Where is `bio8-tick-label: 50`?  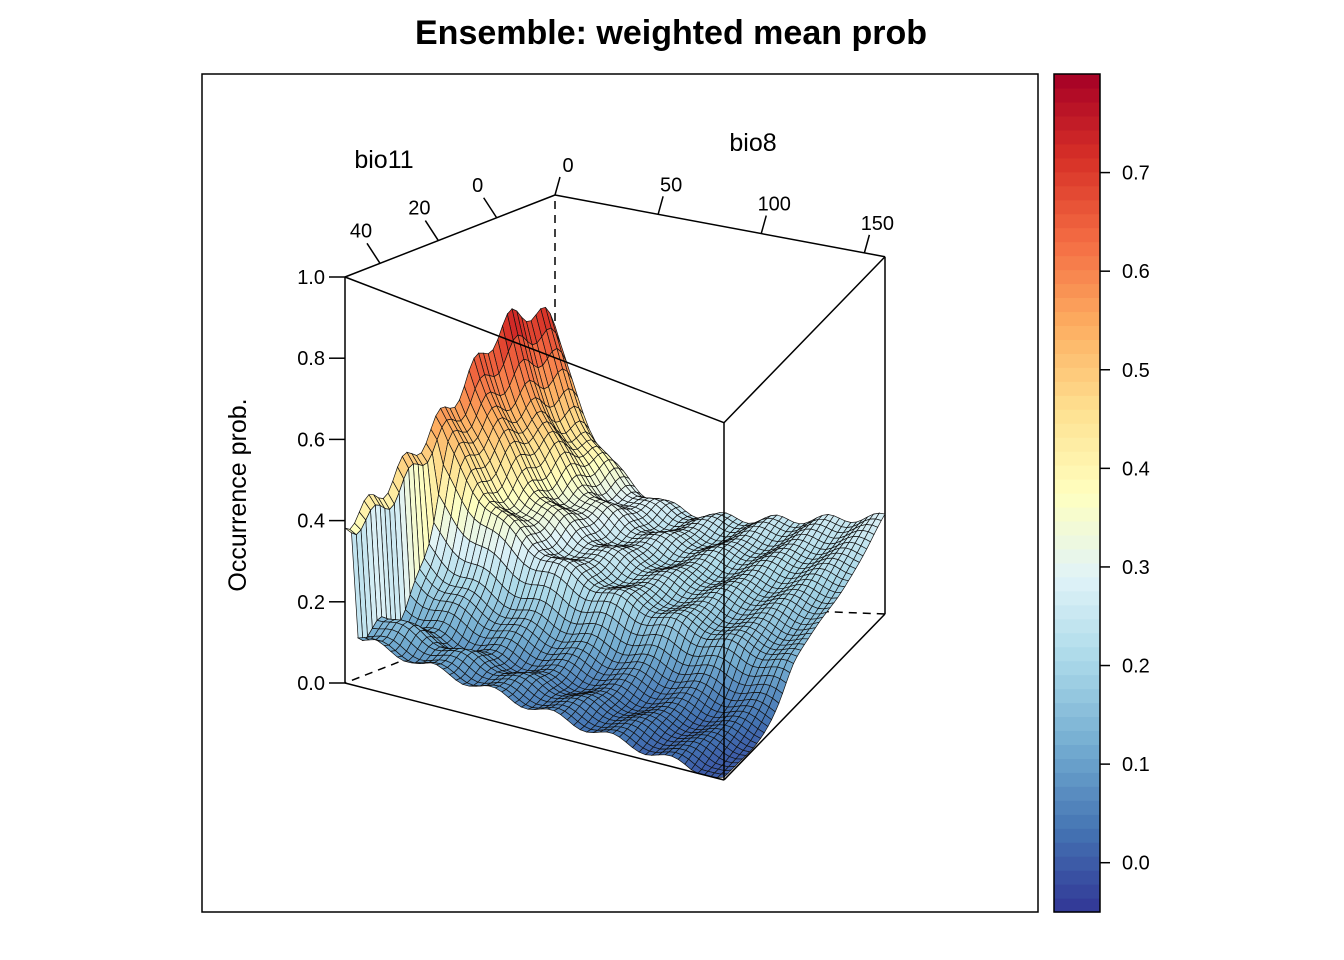 bio8-tick-label: 50 is located at coordinates (671, 185).